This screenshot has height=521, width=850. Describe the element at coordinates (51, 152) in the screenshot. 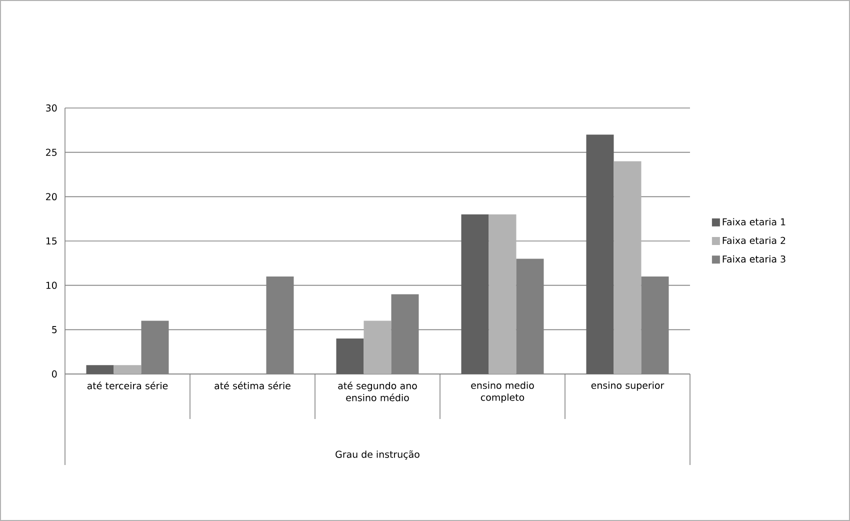

I see `y-tick-label: 25` at that location.